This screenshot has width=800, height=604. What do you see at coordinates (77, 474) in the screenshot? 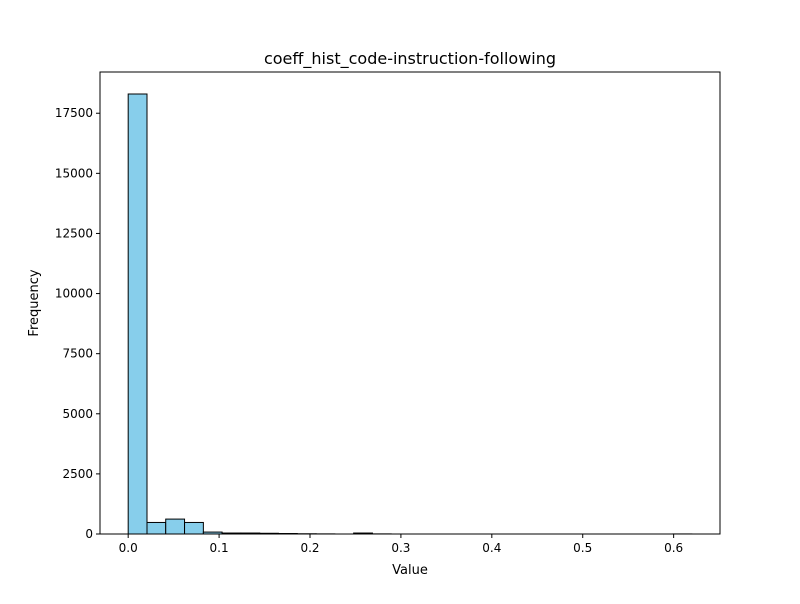
I see `y-tick-label: 2500` at bounding box center [77, 474].